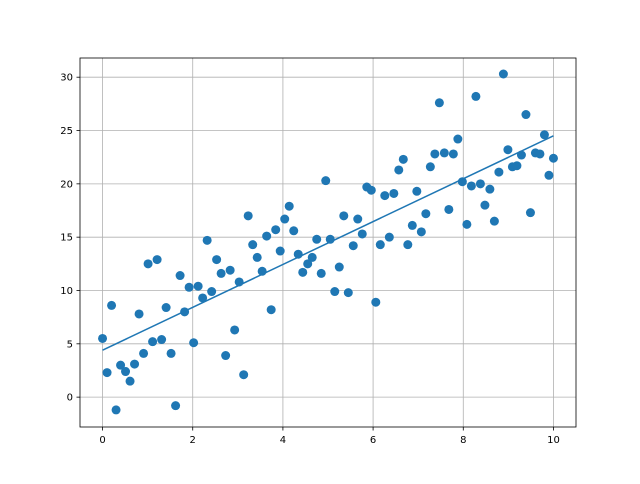 This screenshot has height=484, width=640. Describe the element at coordinates (373, 440) in the screenshot. I see `x-tick-label: 6` at that location.